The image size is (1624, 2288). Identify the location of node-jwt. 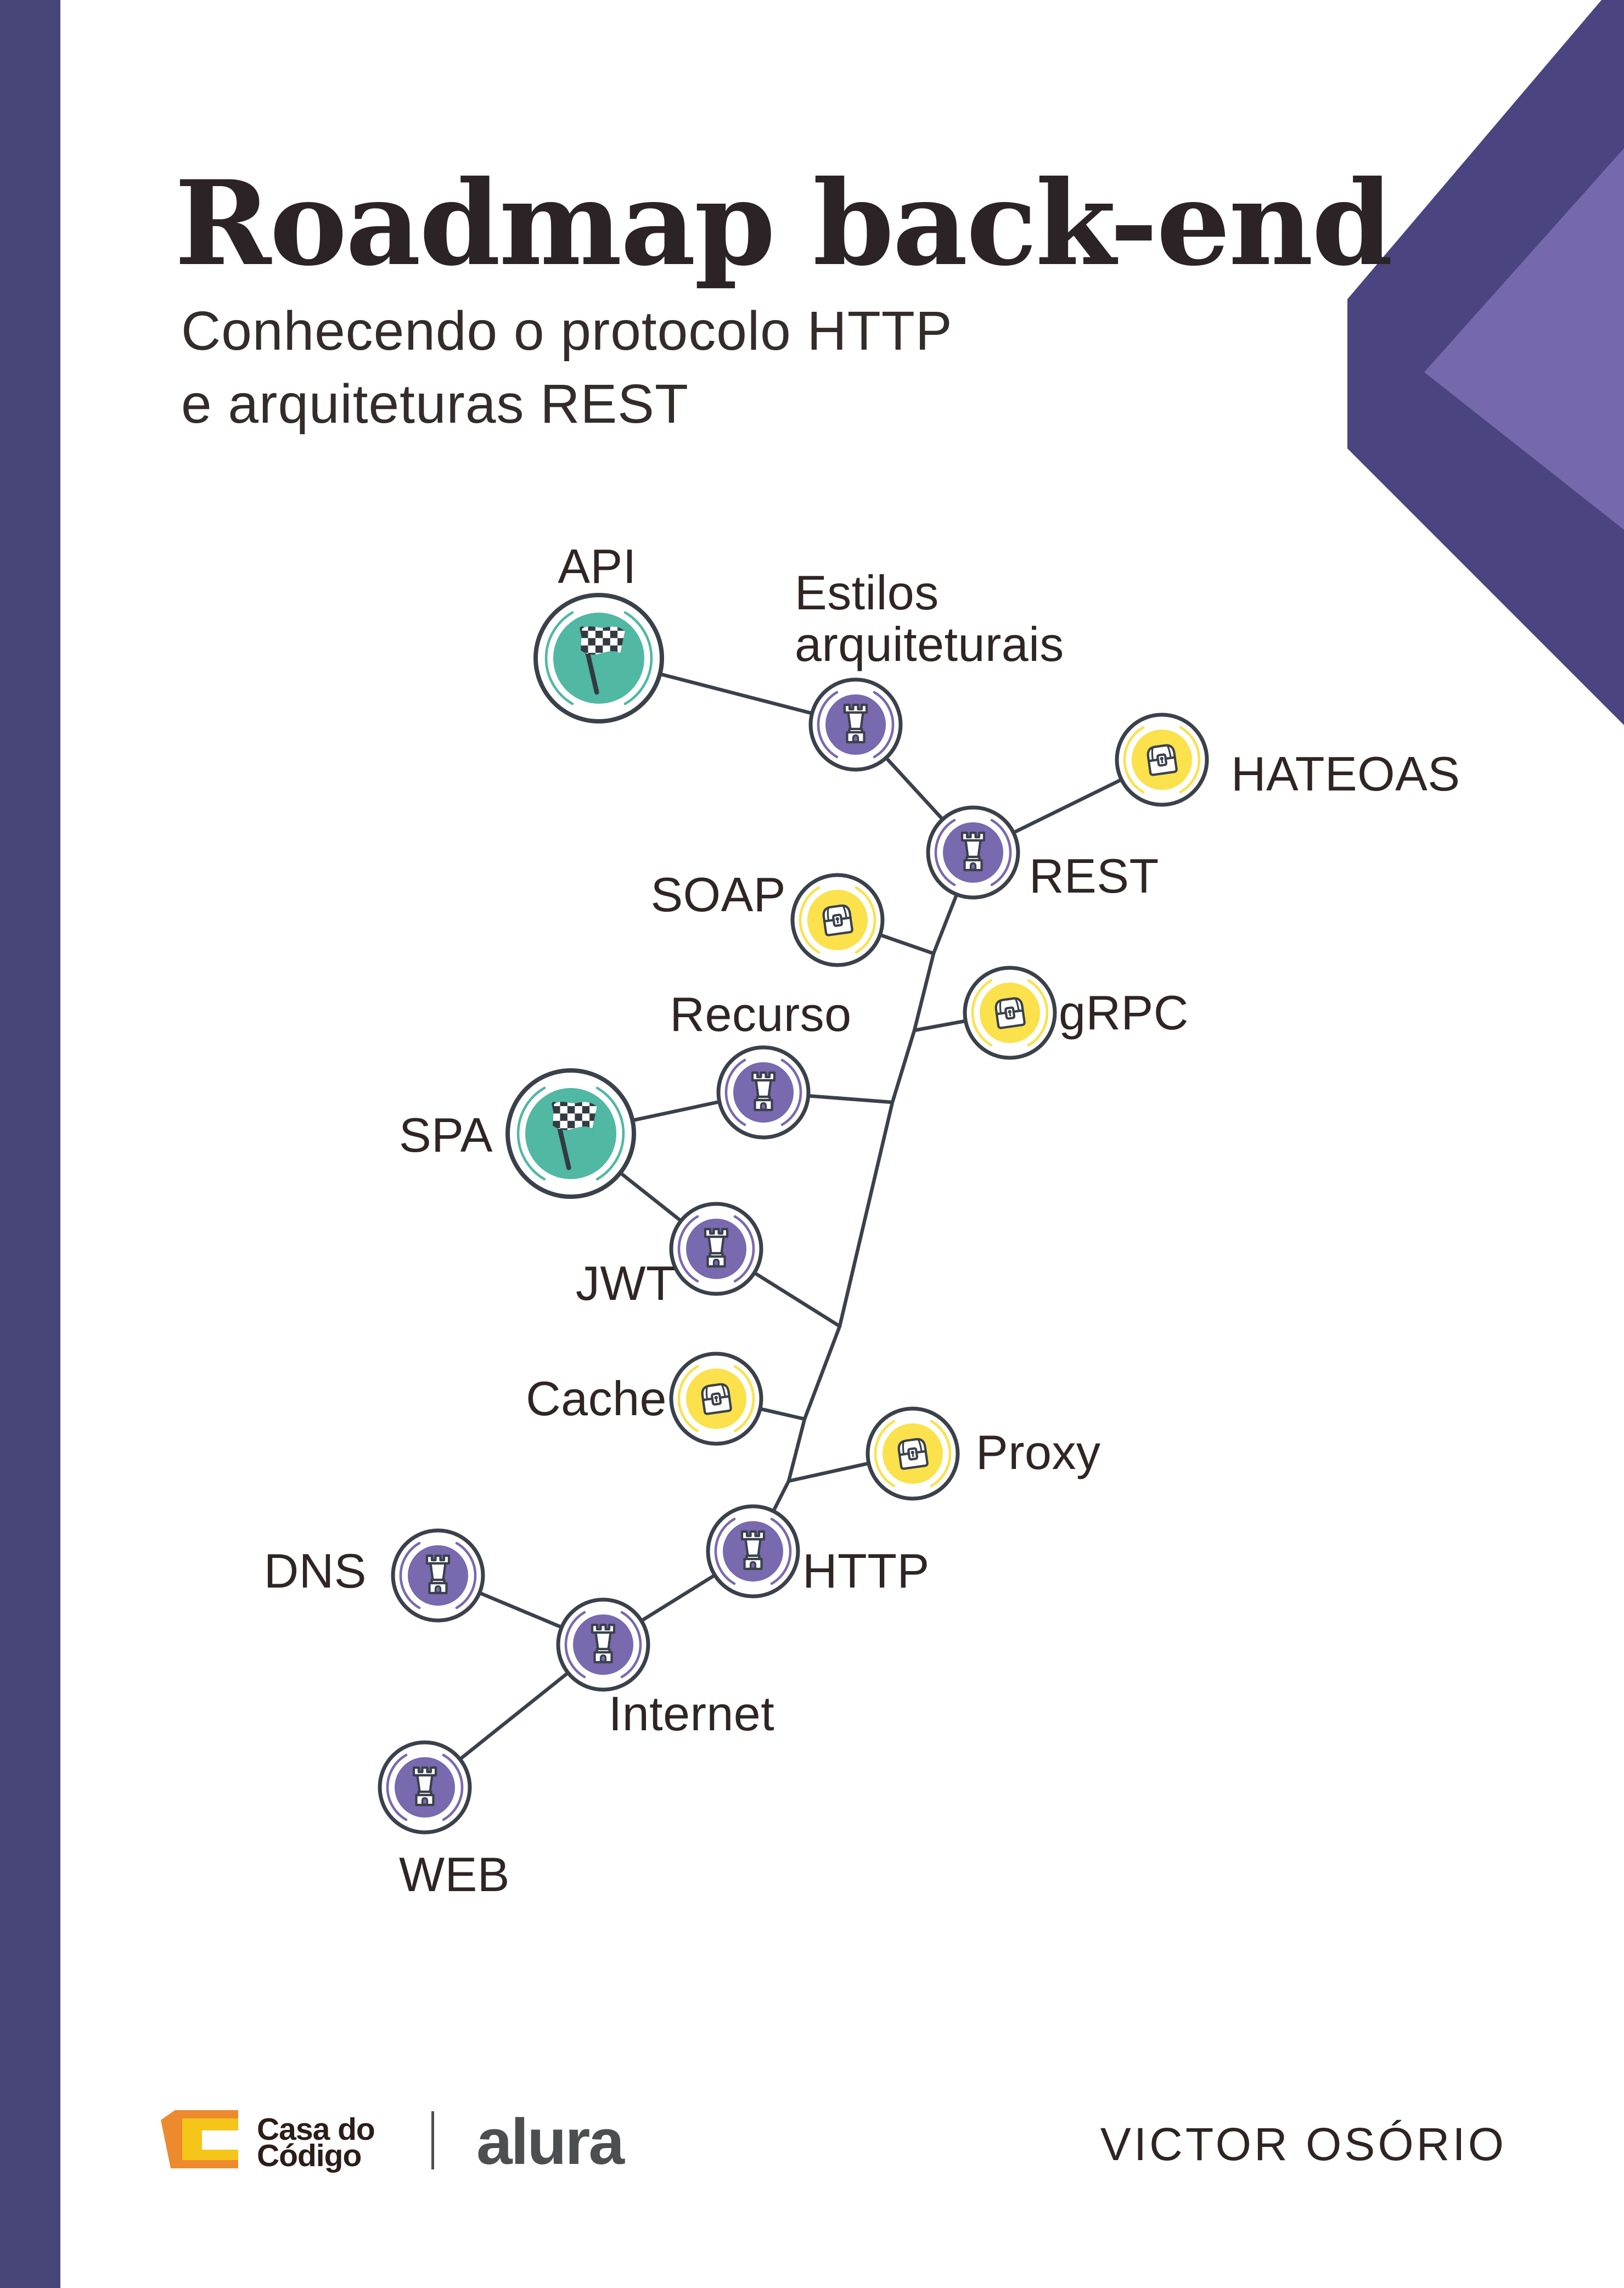
(716, 1249).